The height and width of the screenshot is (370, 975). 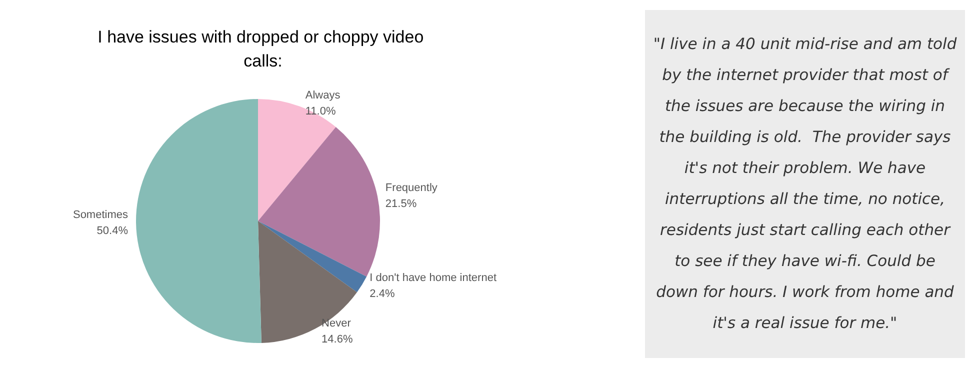 I want to click on data-label: 11.0%, so click(x=320, y=111).